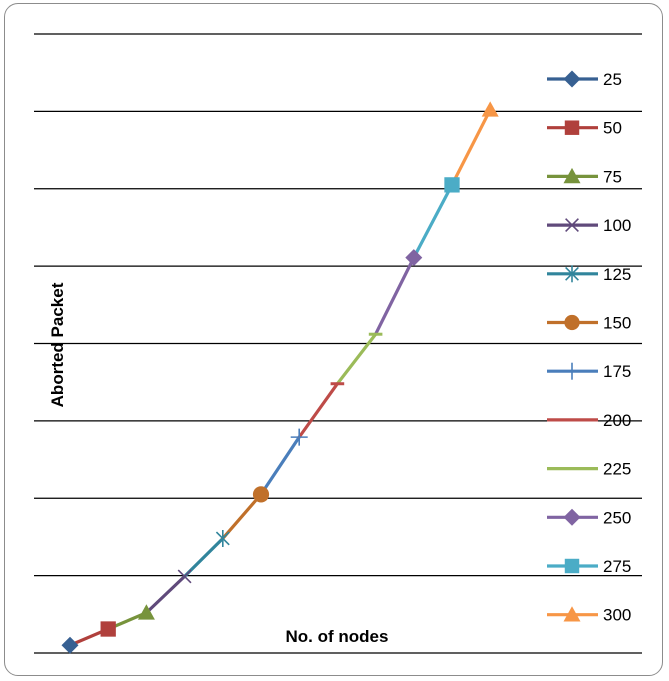  What do you see at coordinates (584, 176) in the screenshot?
I see `legend-item-75: 75` at bounding box center [584, 176].